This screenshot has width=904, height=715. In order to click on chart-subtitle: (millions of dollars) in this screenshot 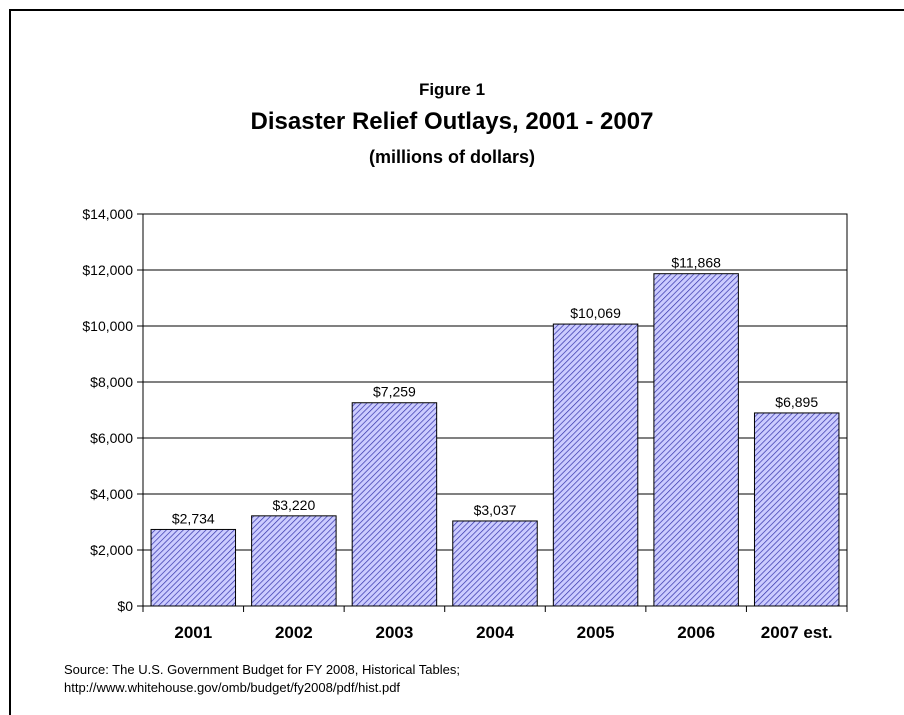, I will do `click(451, 157)`.